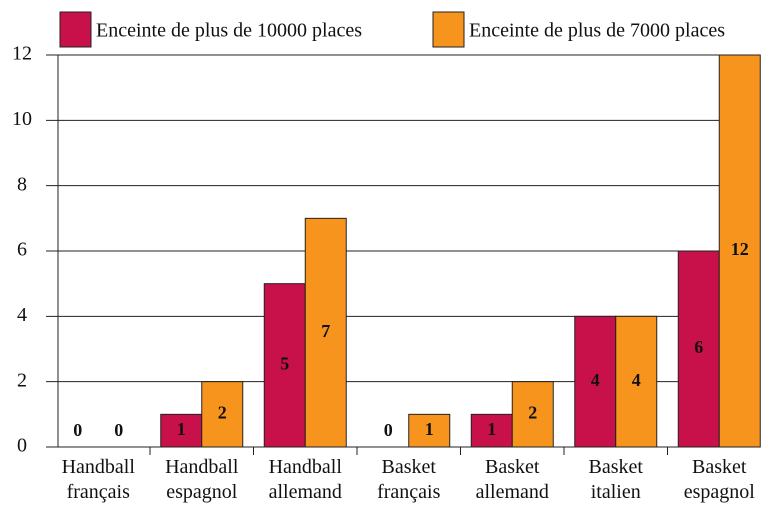 The height and width of the screenshot is (513, 762). What do you see at coordinates (615, 479) in the screenshot?
I see `x-tick-label: Basket italien` at bounding box center [615, 479].